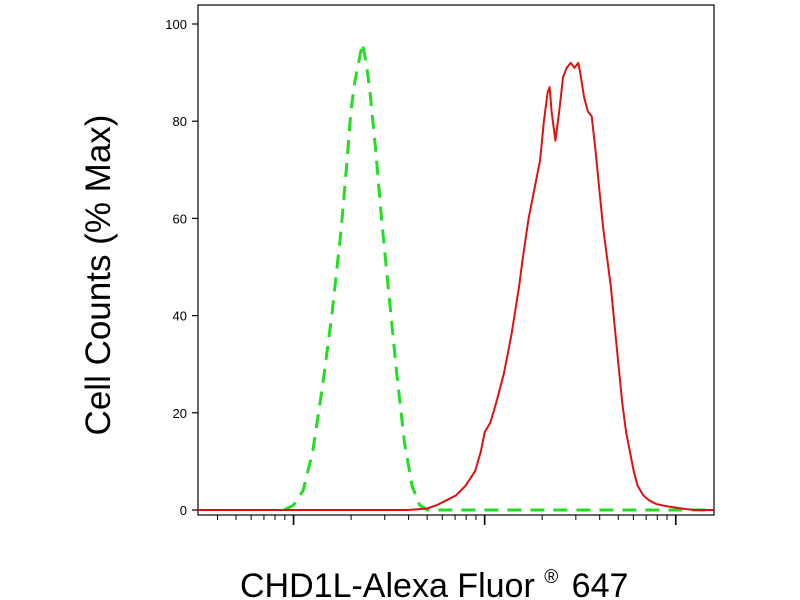 This screenshot has width=800, height=600. What do you see at coordinates (600, 583) in the screenshot?
I see `x-axis-title-suffix: 647` at bounding box center [600, 583].